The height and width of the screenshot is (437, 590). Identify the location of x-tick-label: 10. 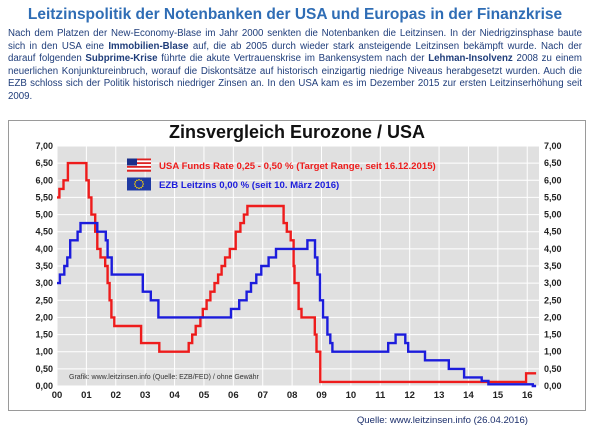
(351, 395).